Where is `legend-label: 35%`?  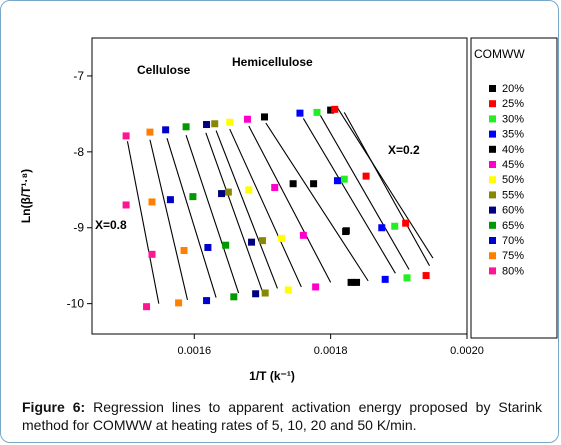 legend-label: 35% is located at coordinates (513, 135).